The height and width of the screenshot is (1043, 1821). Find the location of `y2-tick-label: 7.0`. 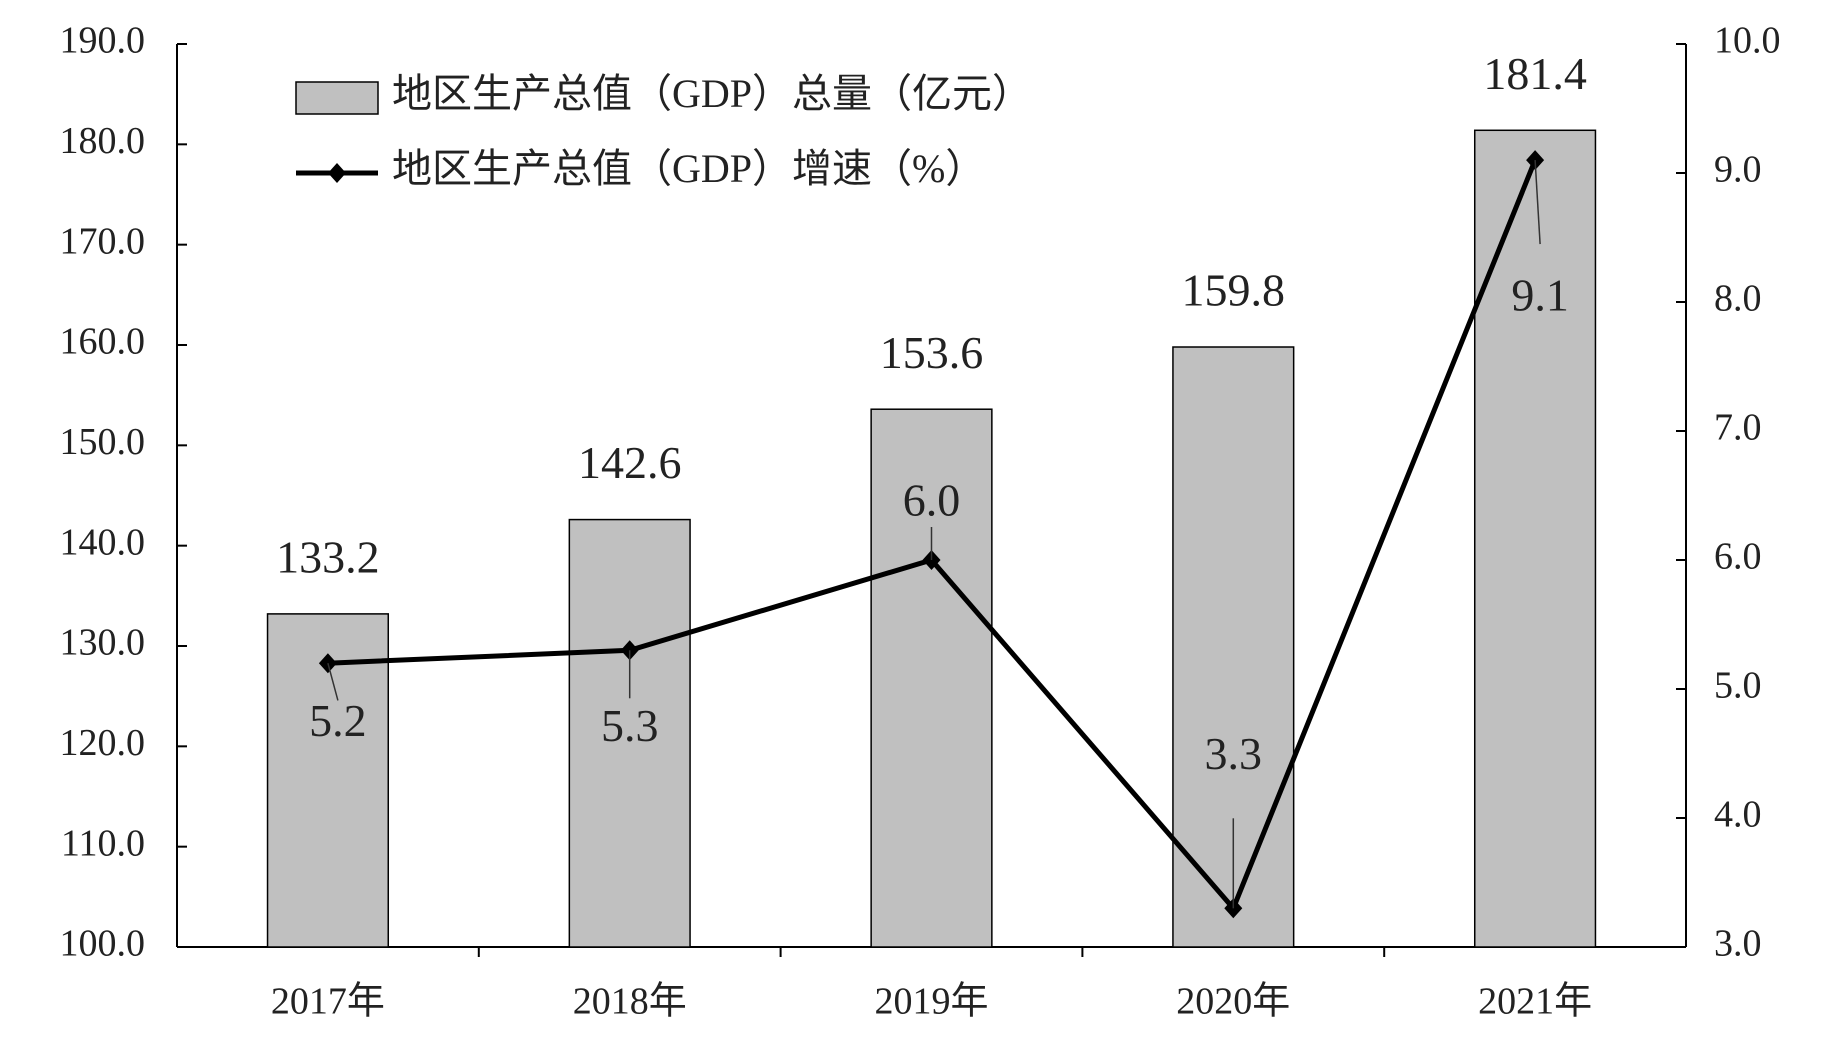

y2-tick-label: 7.0 is located at coordinates (1738, 428).